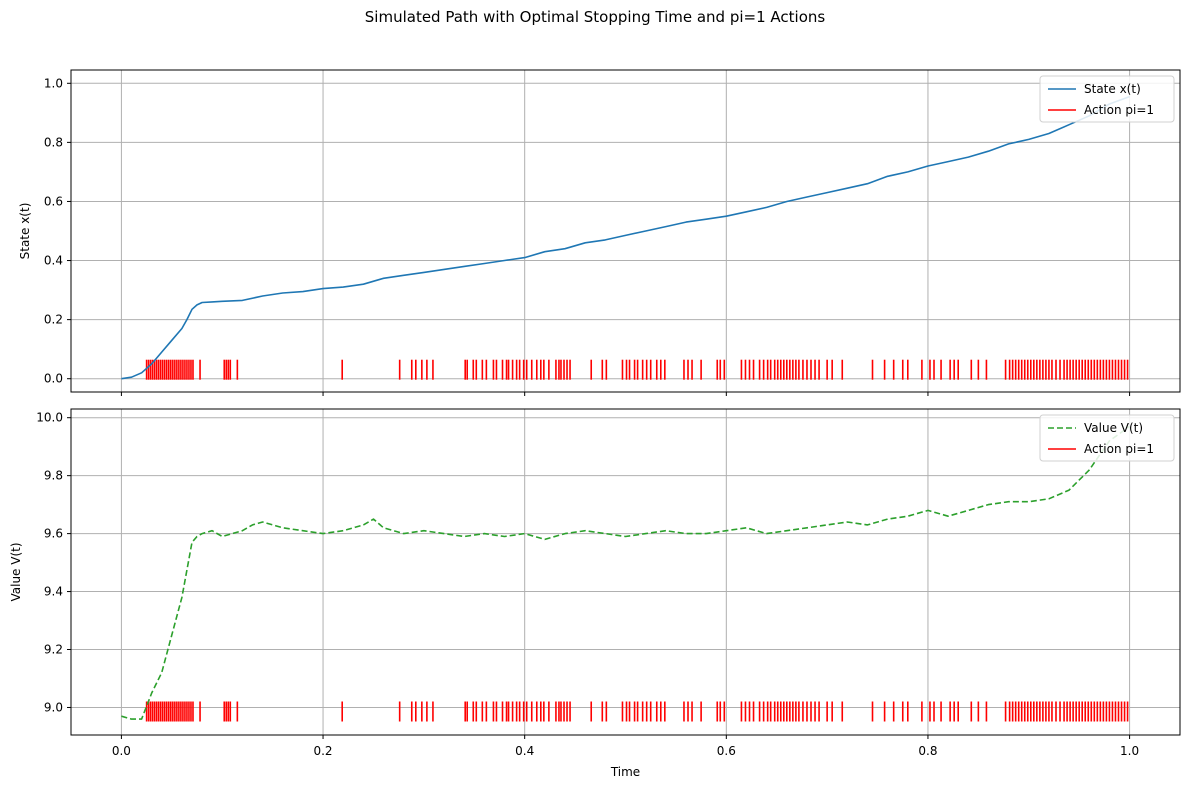 The width and height of the screenshot is (1189, 792). Describe the element at coordinates (53, 379) in the screenshot. I see `y-tick-label: 0.0` at that location.